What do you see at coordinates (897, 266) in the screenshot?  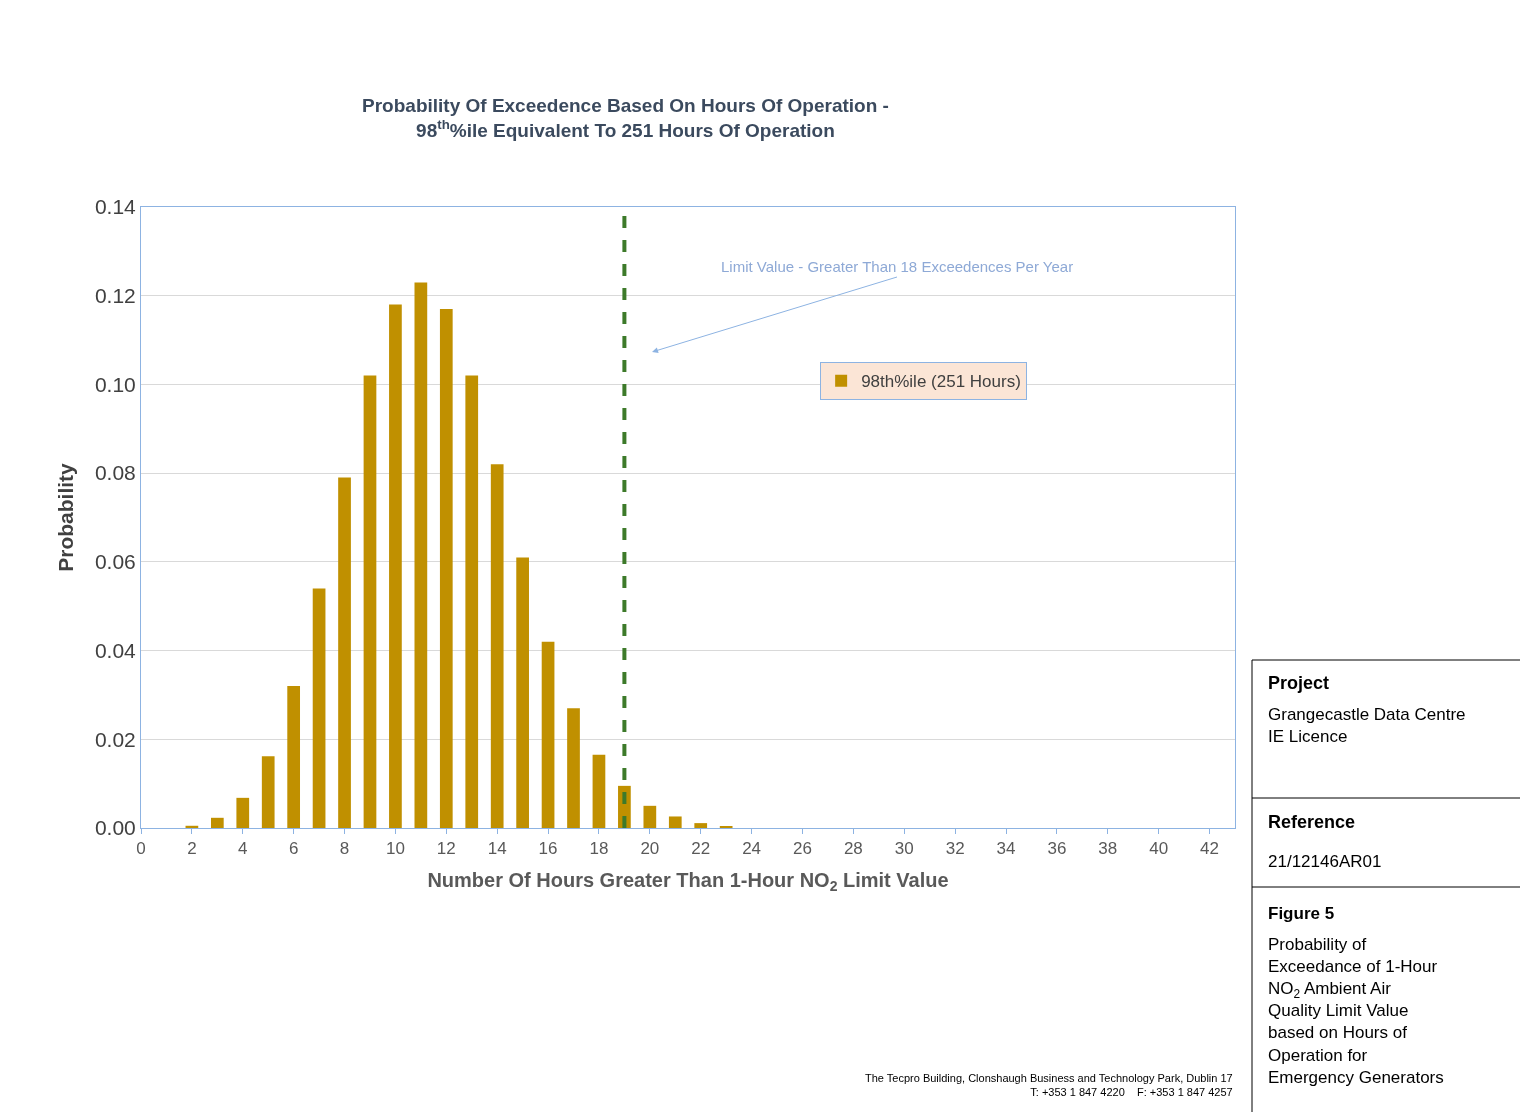 I see `annotation: Limit Value - Greater Than 18 Exceedences Per Year` at bounding box center [897, 266].